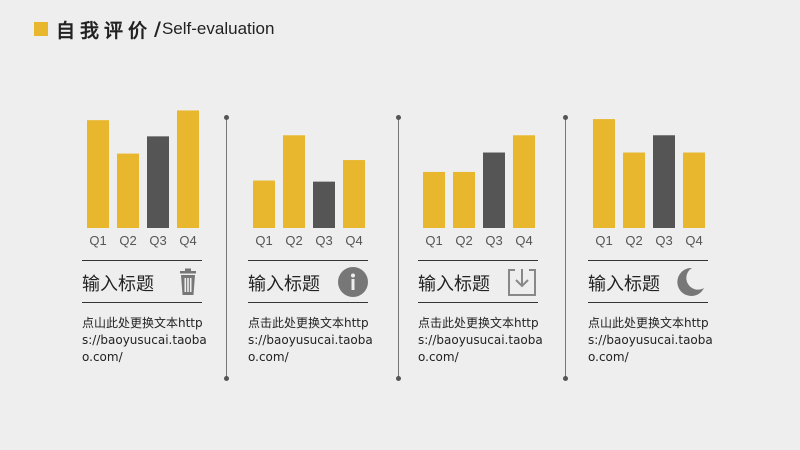 The image size is (800, 450). I want to click on bar-chart-1: Q1 Q2 Q3 Q4, so click(143, 179).